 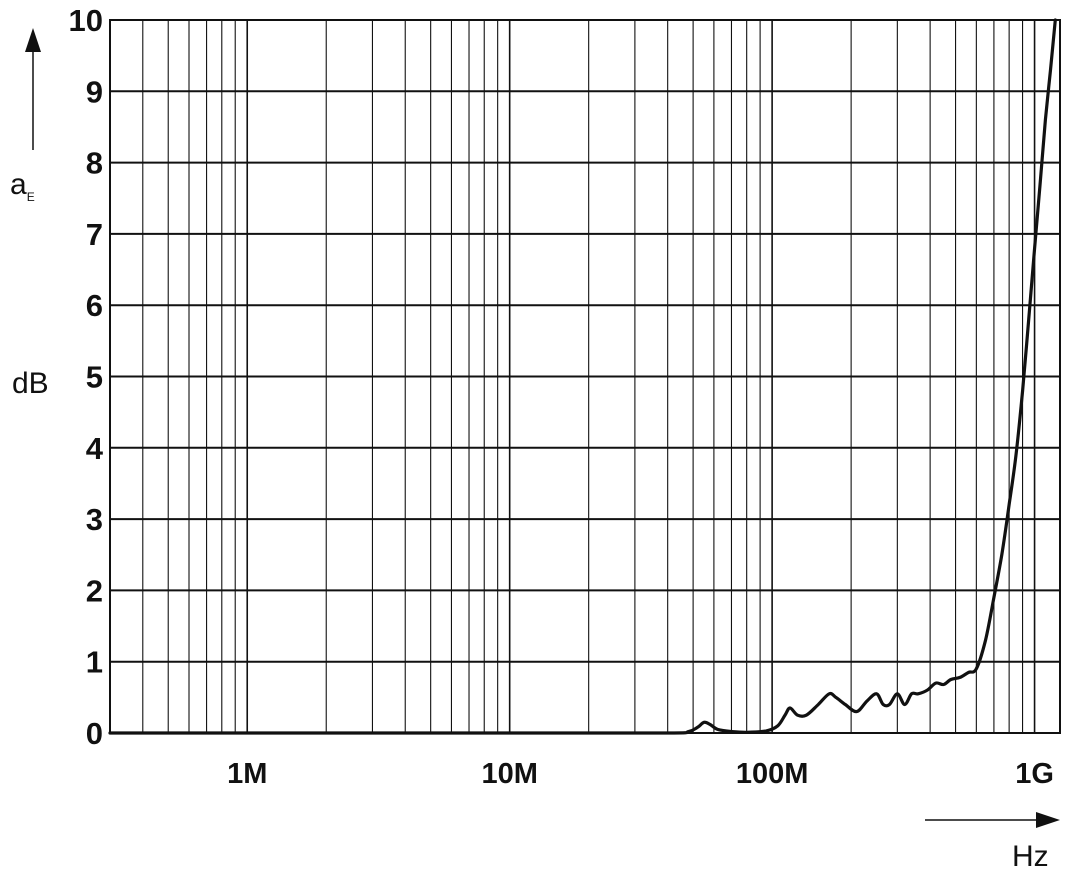 I want to click on y-tick-label: 7, so click(x=94, y=234).